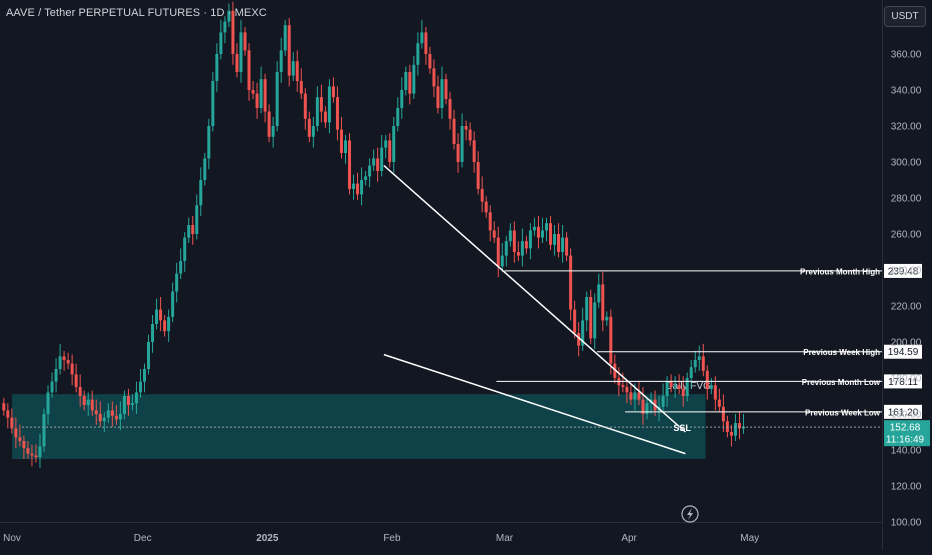 This screenshot has width=932, height=555. What do you see at coordinates (267, 538) in the screenshot?
I see `x-tick-label: 2025` at bounding box center [267, 538].